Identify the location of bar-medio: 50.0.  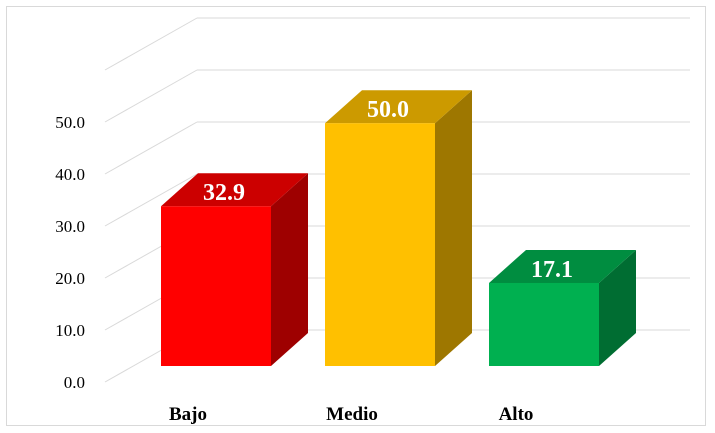
(398, 228).